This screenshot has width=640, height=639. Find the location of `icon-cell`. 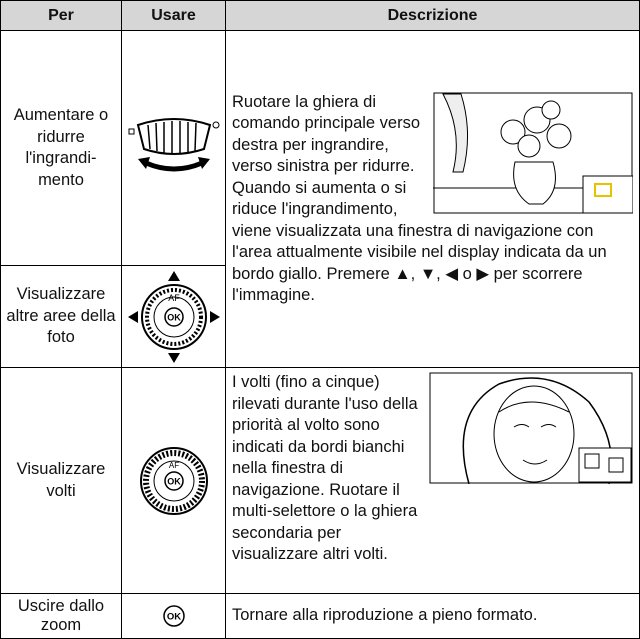

icon-cell is located at coordinates (174, 148).